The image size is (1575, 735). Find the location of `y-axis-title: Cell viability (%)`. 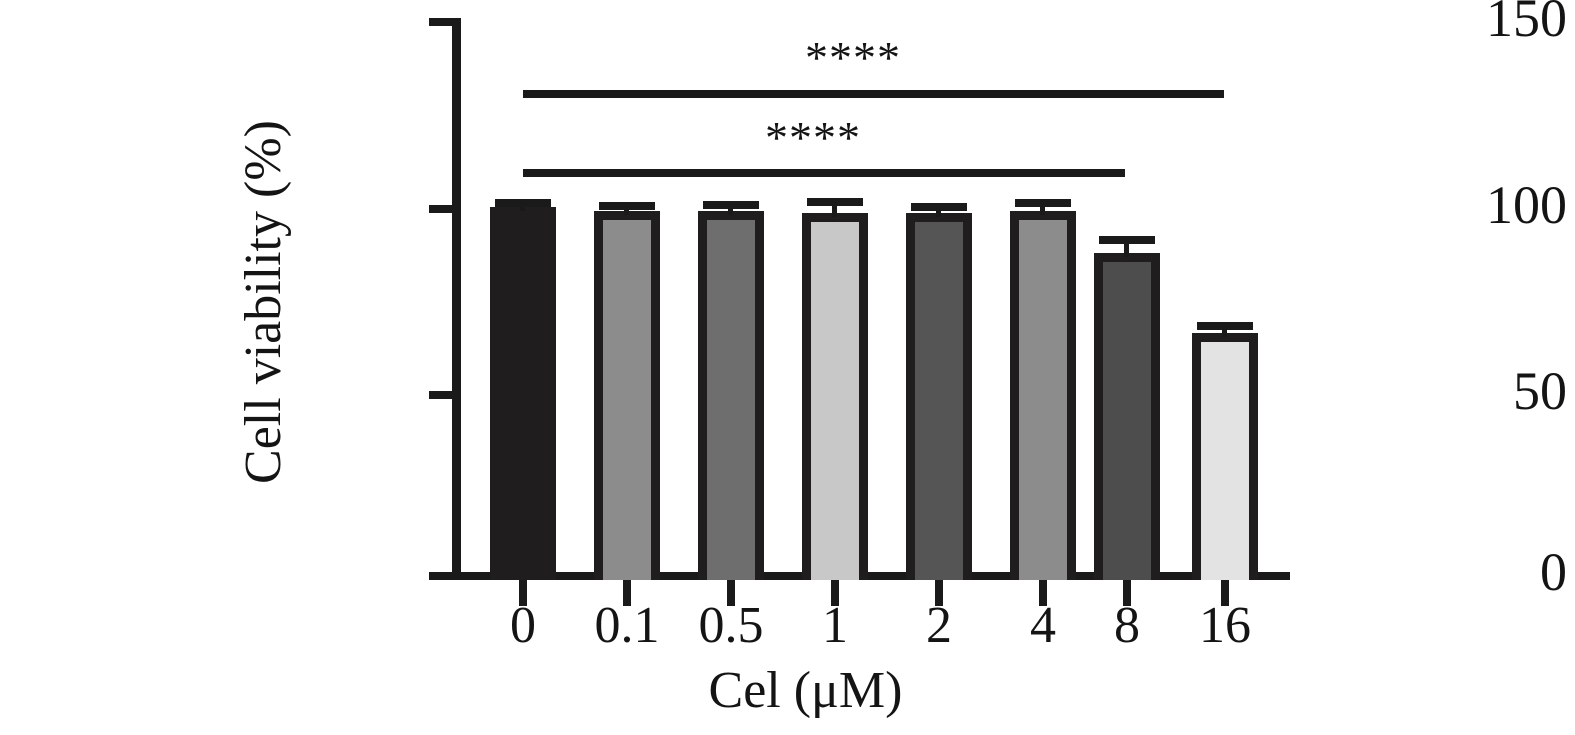

y-axis-title: Cell viability (%) is located at coordinates (271, 242).